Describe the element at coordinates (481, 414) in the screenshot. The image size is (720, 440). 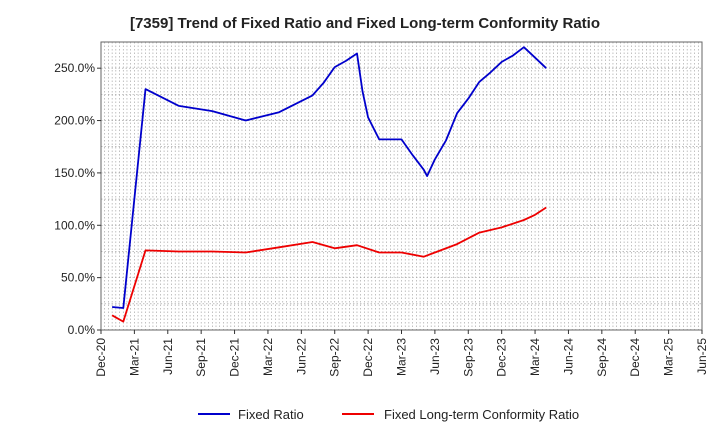
I see `legend-label-conformity-ratio: Fixed Long-term Conformity Ratio` at that location.